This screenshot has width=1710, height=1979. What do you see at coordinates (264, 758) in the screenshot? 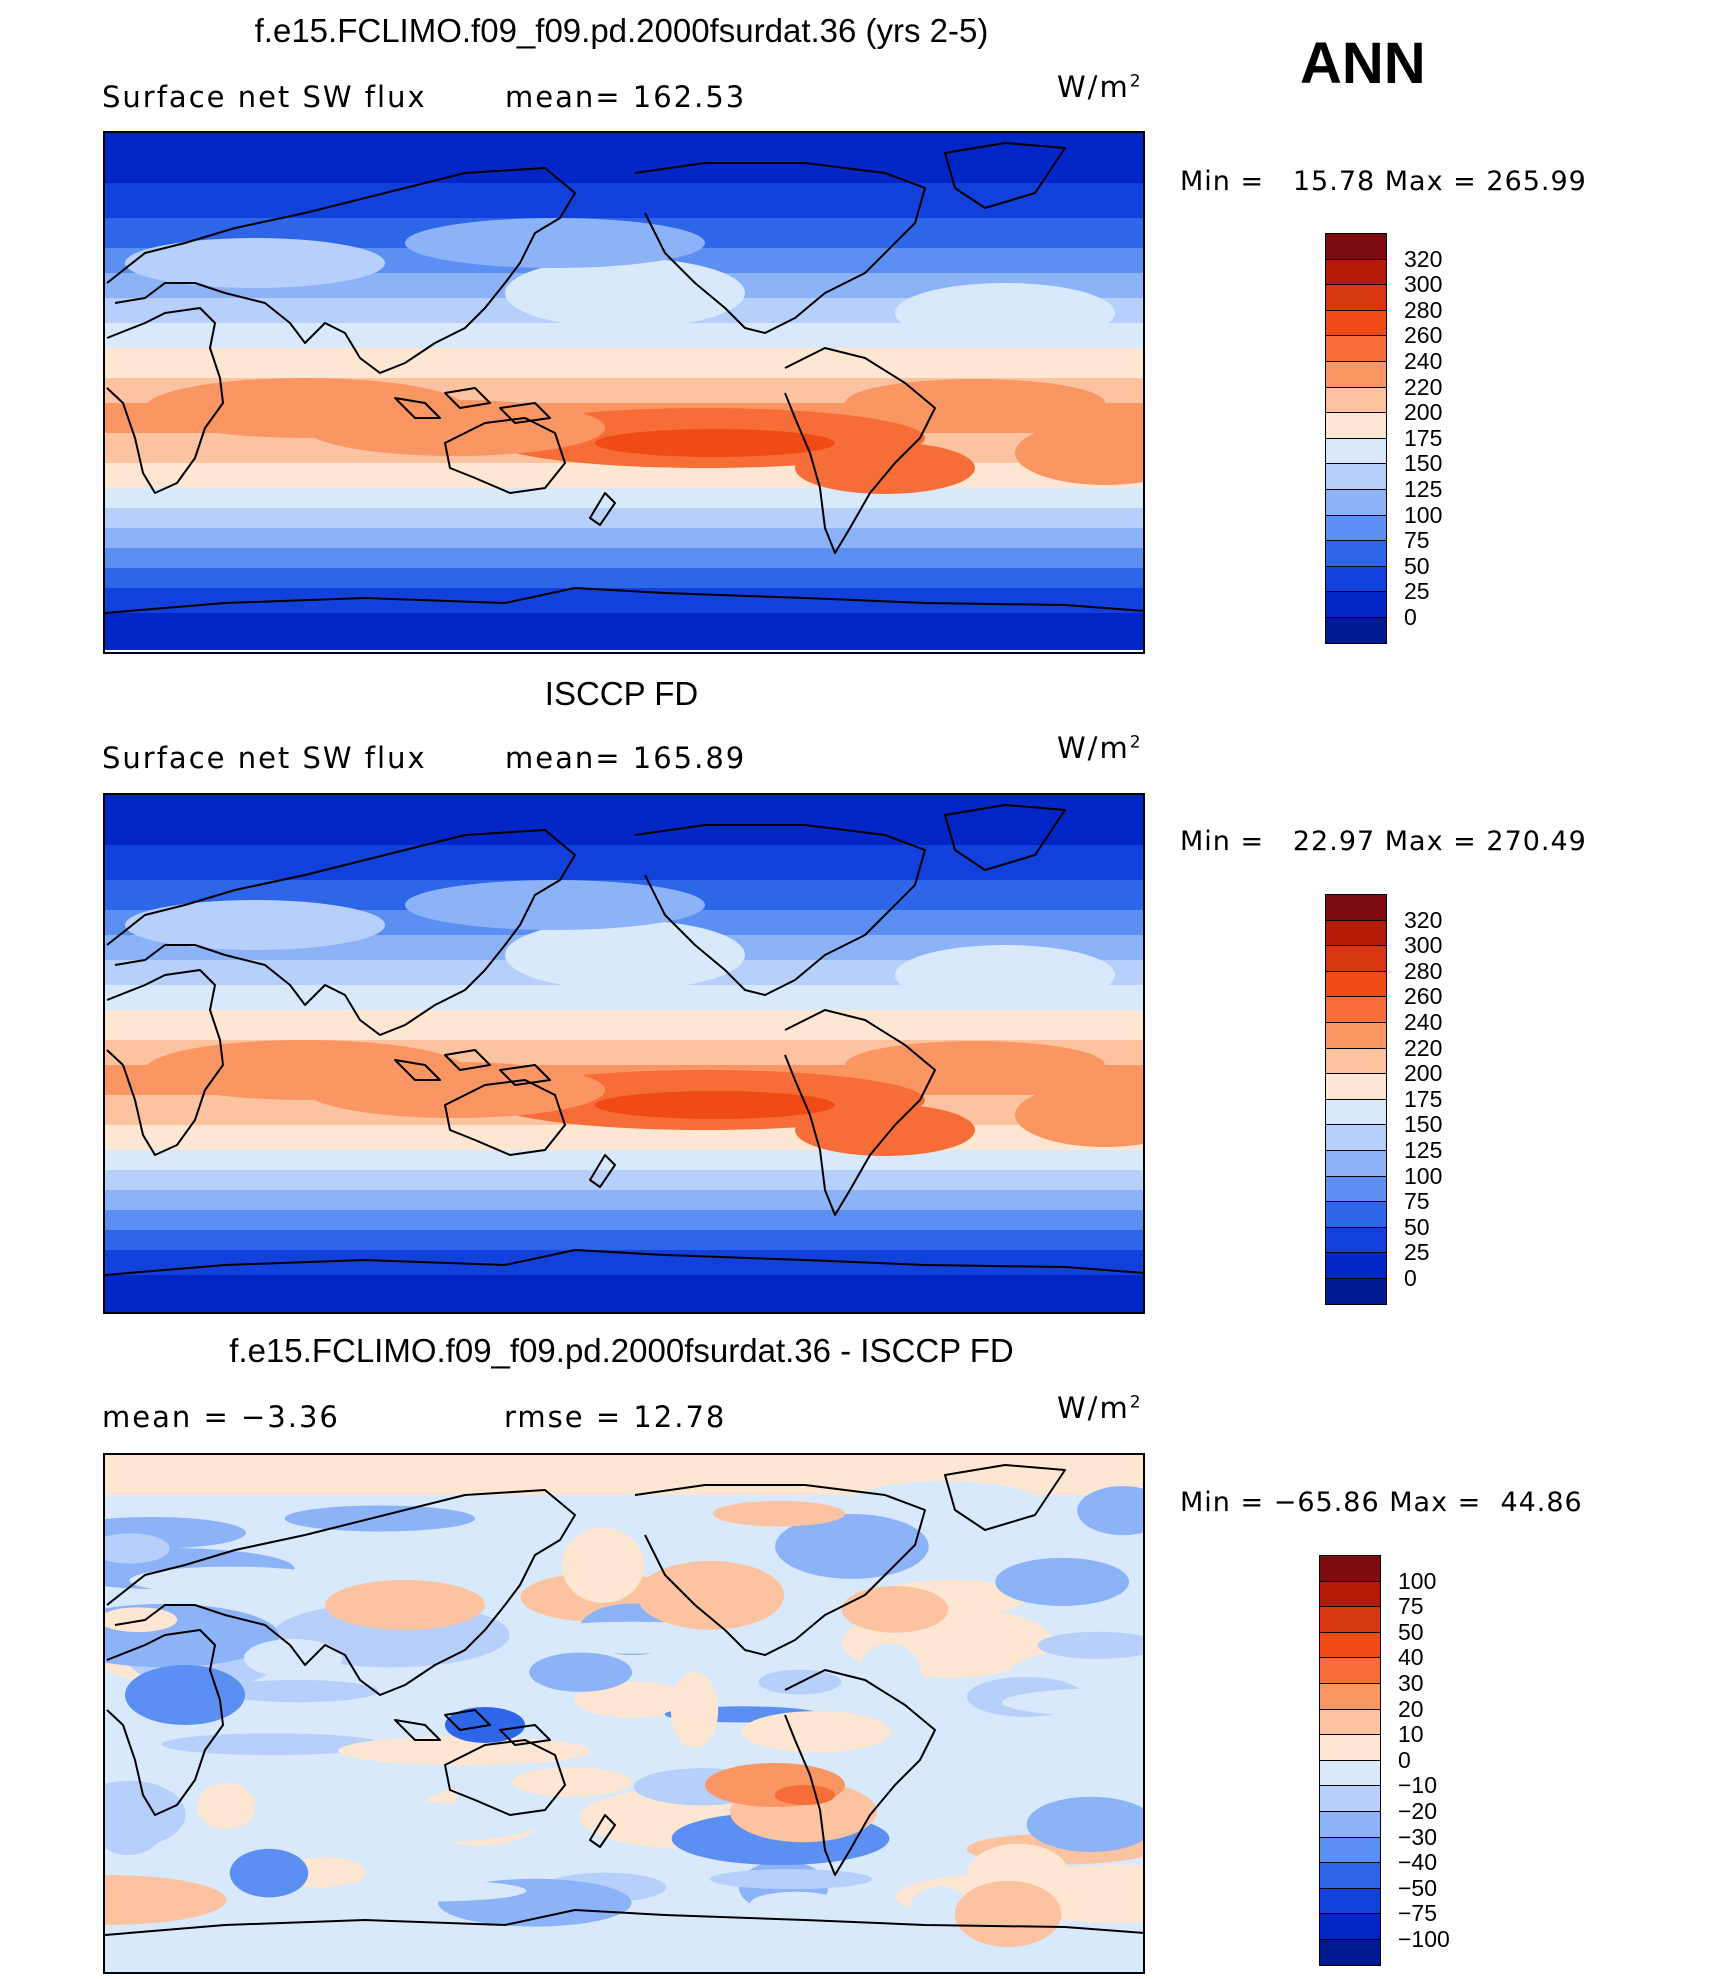
I see `panel-2-variable-label: Surface net SW flux` at bounding box center [264, 758].